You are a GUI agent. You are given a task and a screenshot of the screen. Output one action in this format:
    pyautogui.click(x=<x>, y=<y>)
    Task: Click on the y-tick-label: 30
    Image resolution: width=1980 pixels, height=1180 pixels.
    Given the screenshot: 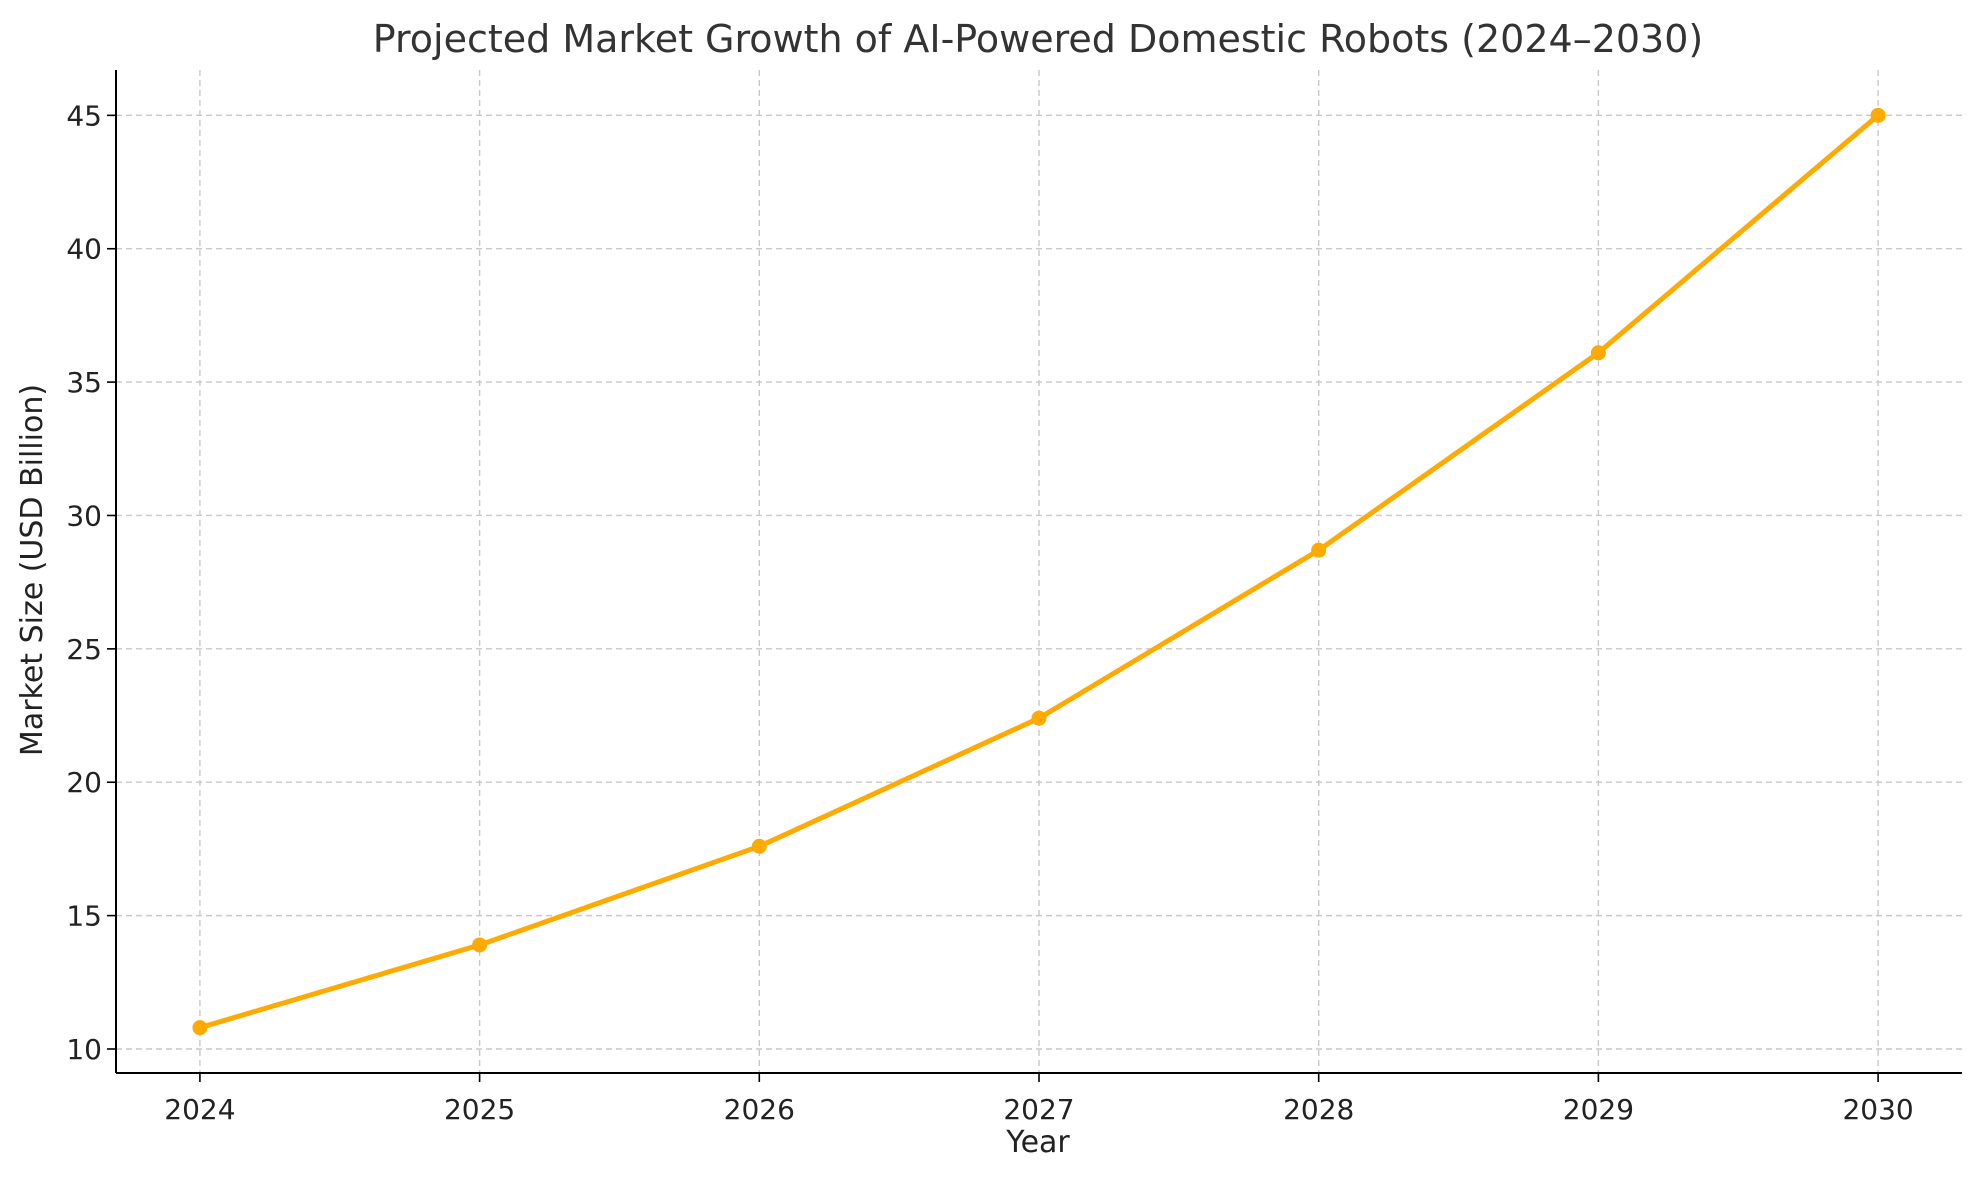 What is the action you would take?
    pyautogui.click(x=84, y=515)
    